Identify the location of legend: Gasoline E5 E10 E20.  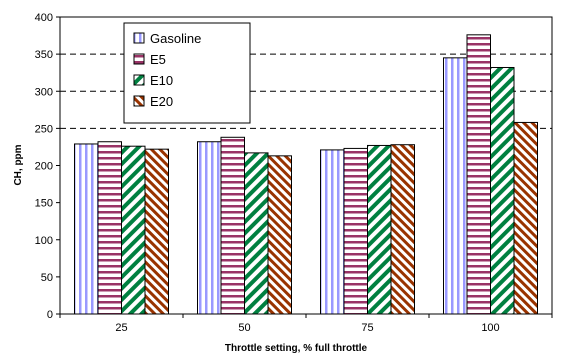
(187, 73).